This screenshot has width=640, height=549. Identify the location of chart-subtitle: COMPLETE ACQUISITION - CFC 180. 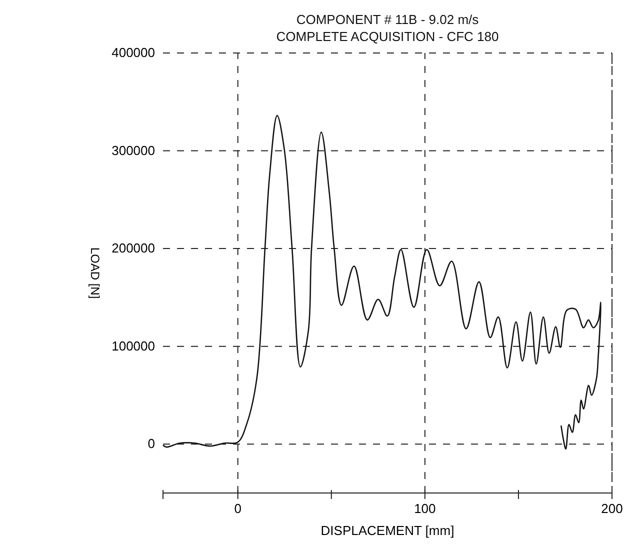
(387, 36).